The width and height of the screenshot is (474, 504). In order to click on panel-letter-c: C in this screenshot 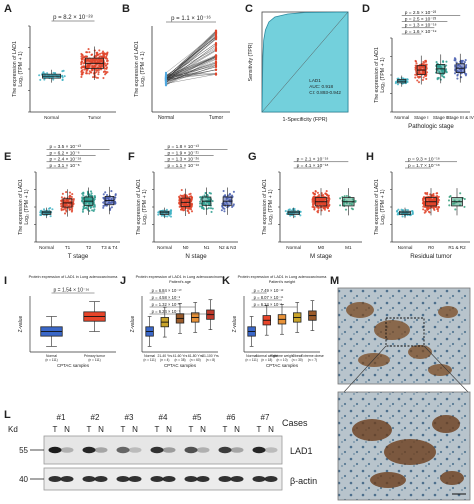, I will do `click(249, 9)`.